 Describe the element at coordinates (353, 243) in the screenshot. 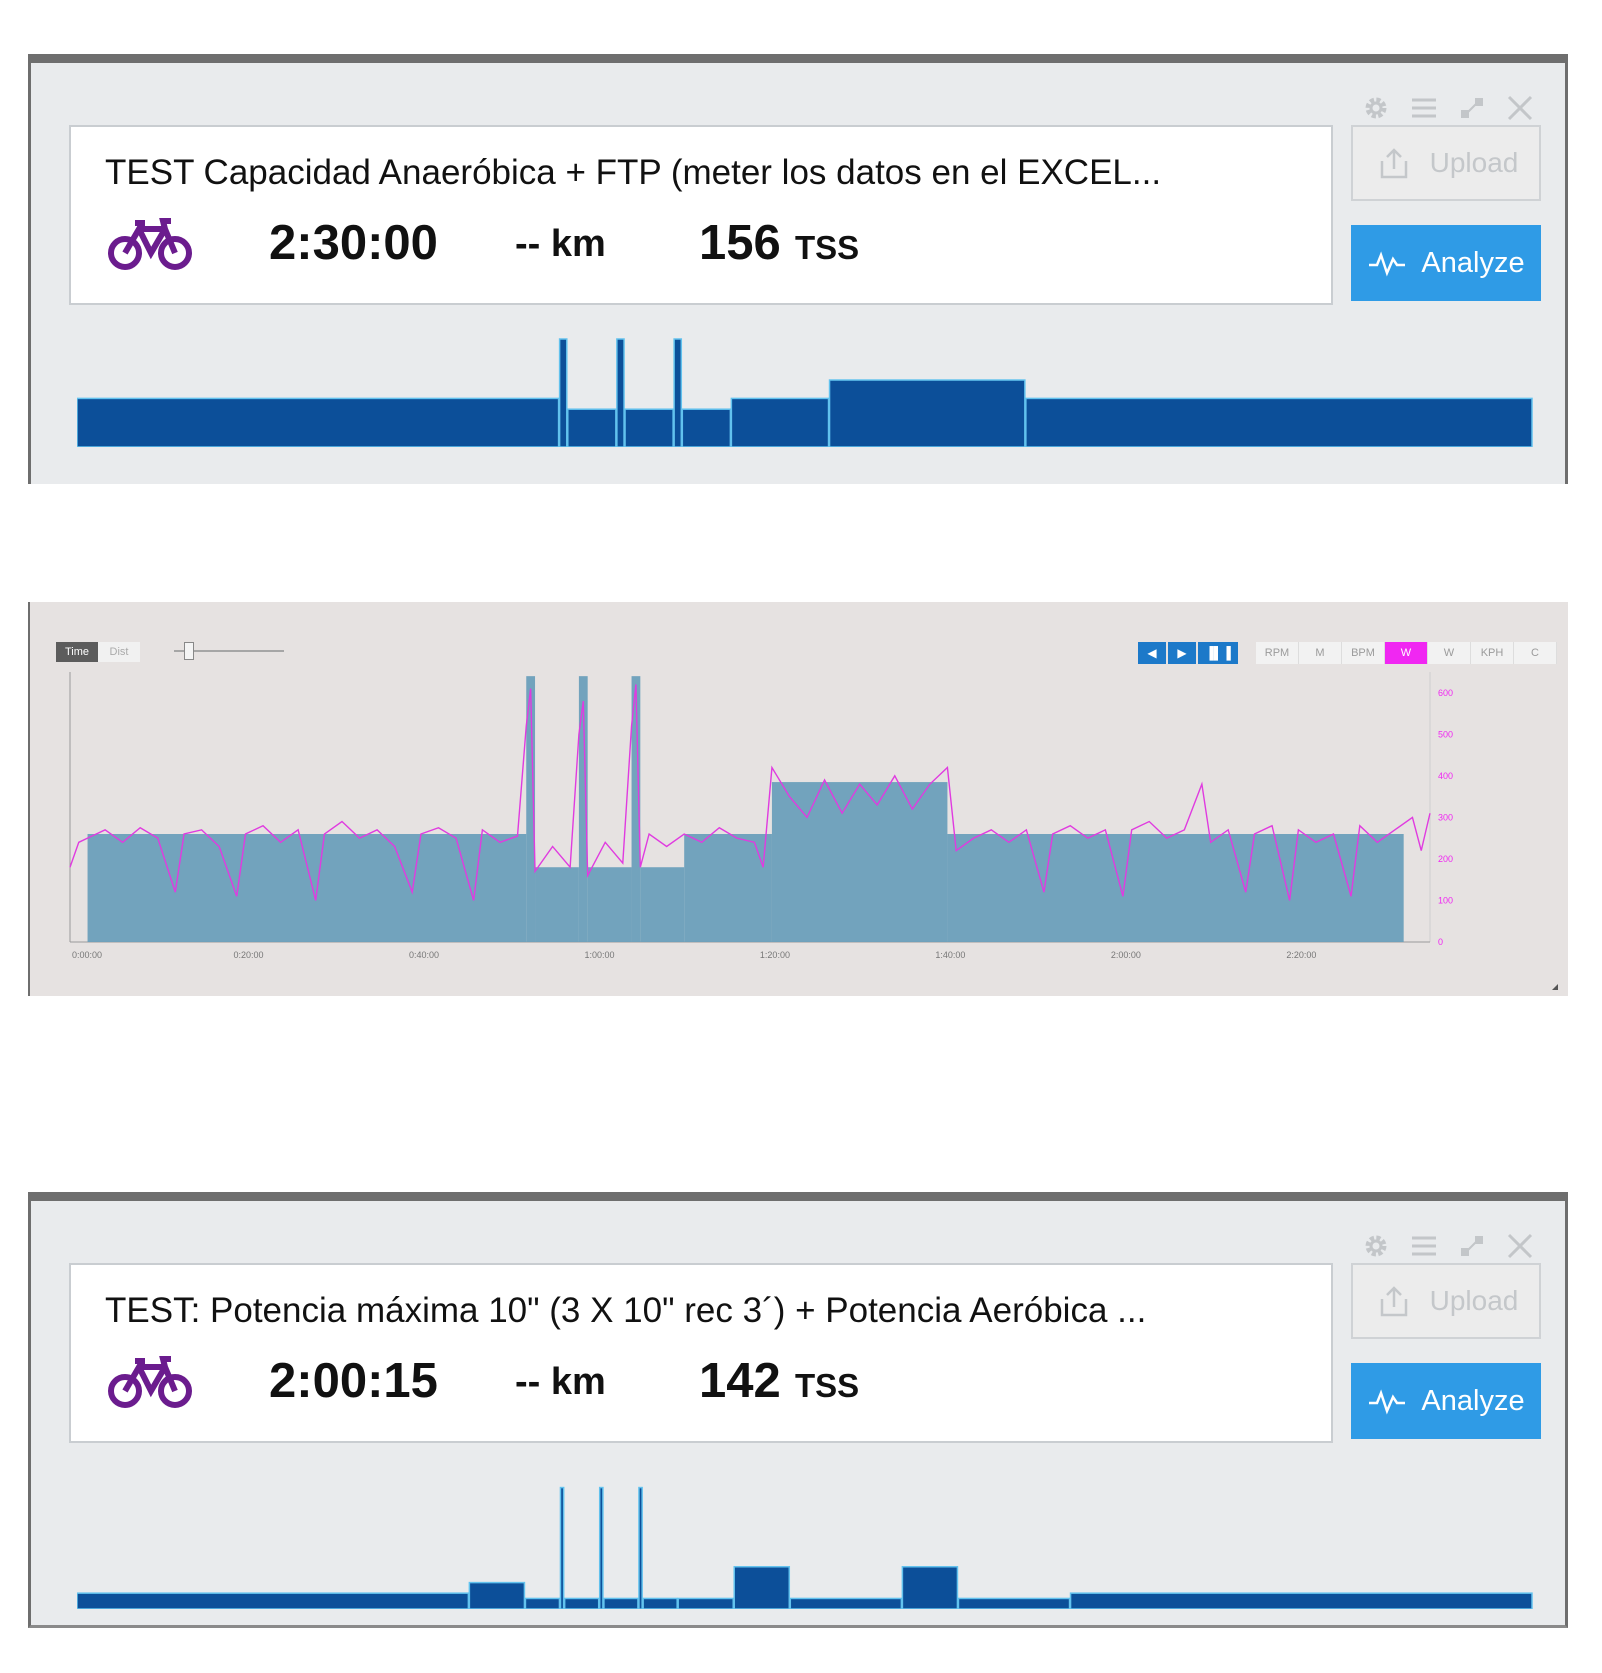

I see `workout-duration: 2:30:00` at that location.